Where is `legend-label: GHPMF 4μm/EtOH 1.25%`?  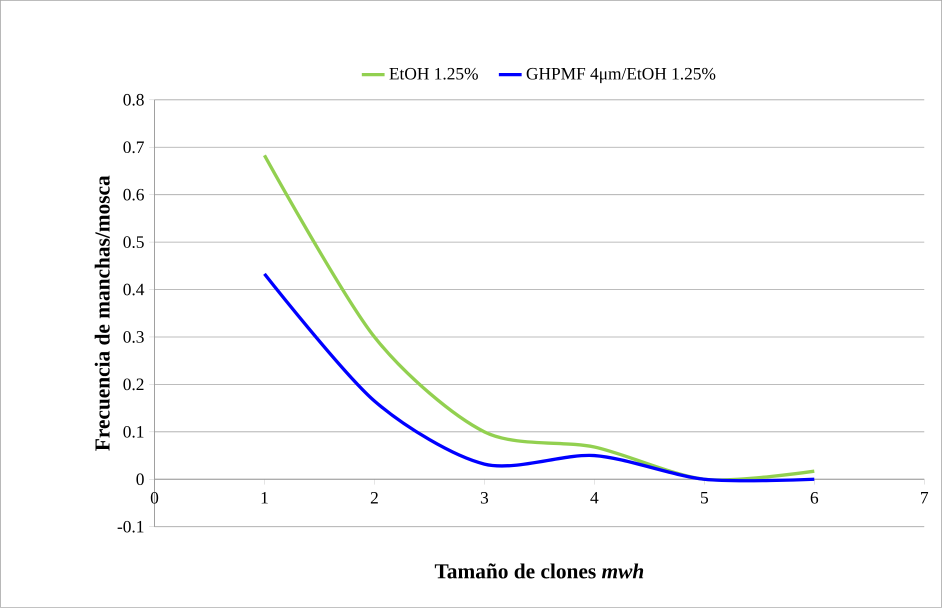
legend-label: GHPMF 4μm/EtOH 1.25% is located at coordinates (621, 76).